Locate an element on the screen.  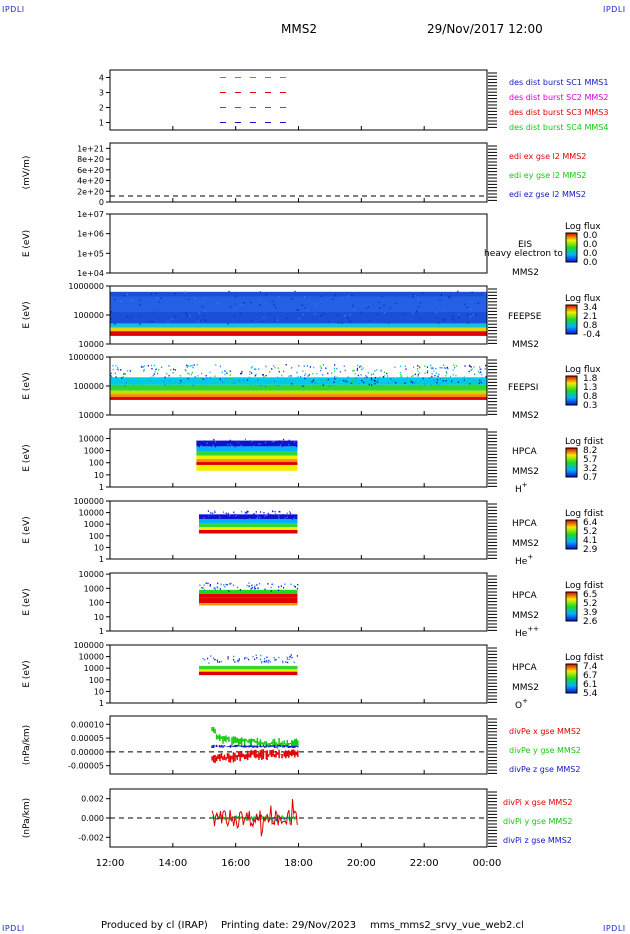
eis-panel-colorbar-title: Log flux is located at coordinates (583, 227).